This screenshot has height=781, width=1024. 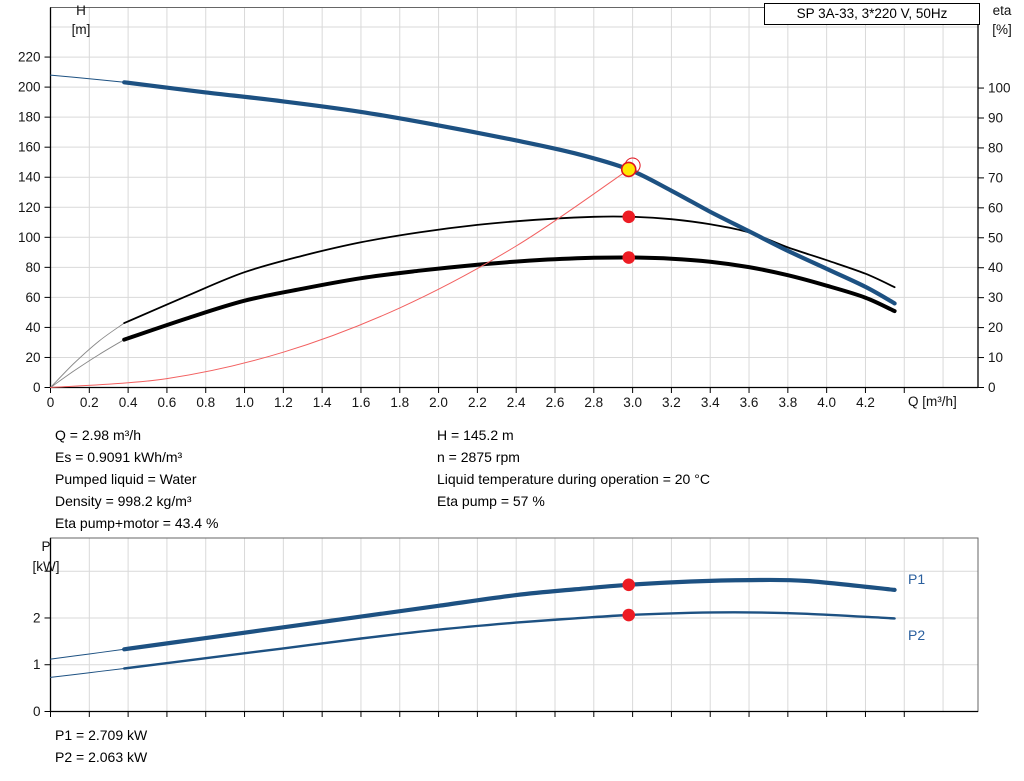 I want to click on x-tick-label: 1.4, so click(x=322, y=402).